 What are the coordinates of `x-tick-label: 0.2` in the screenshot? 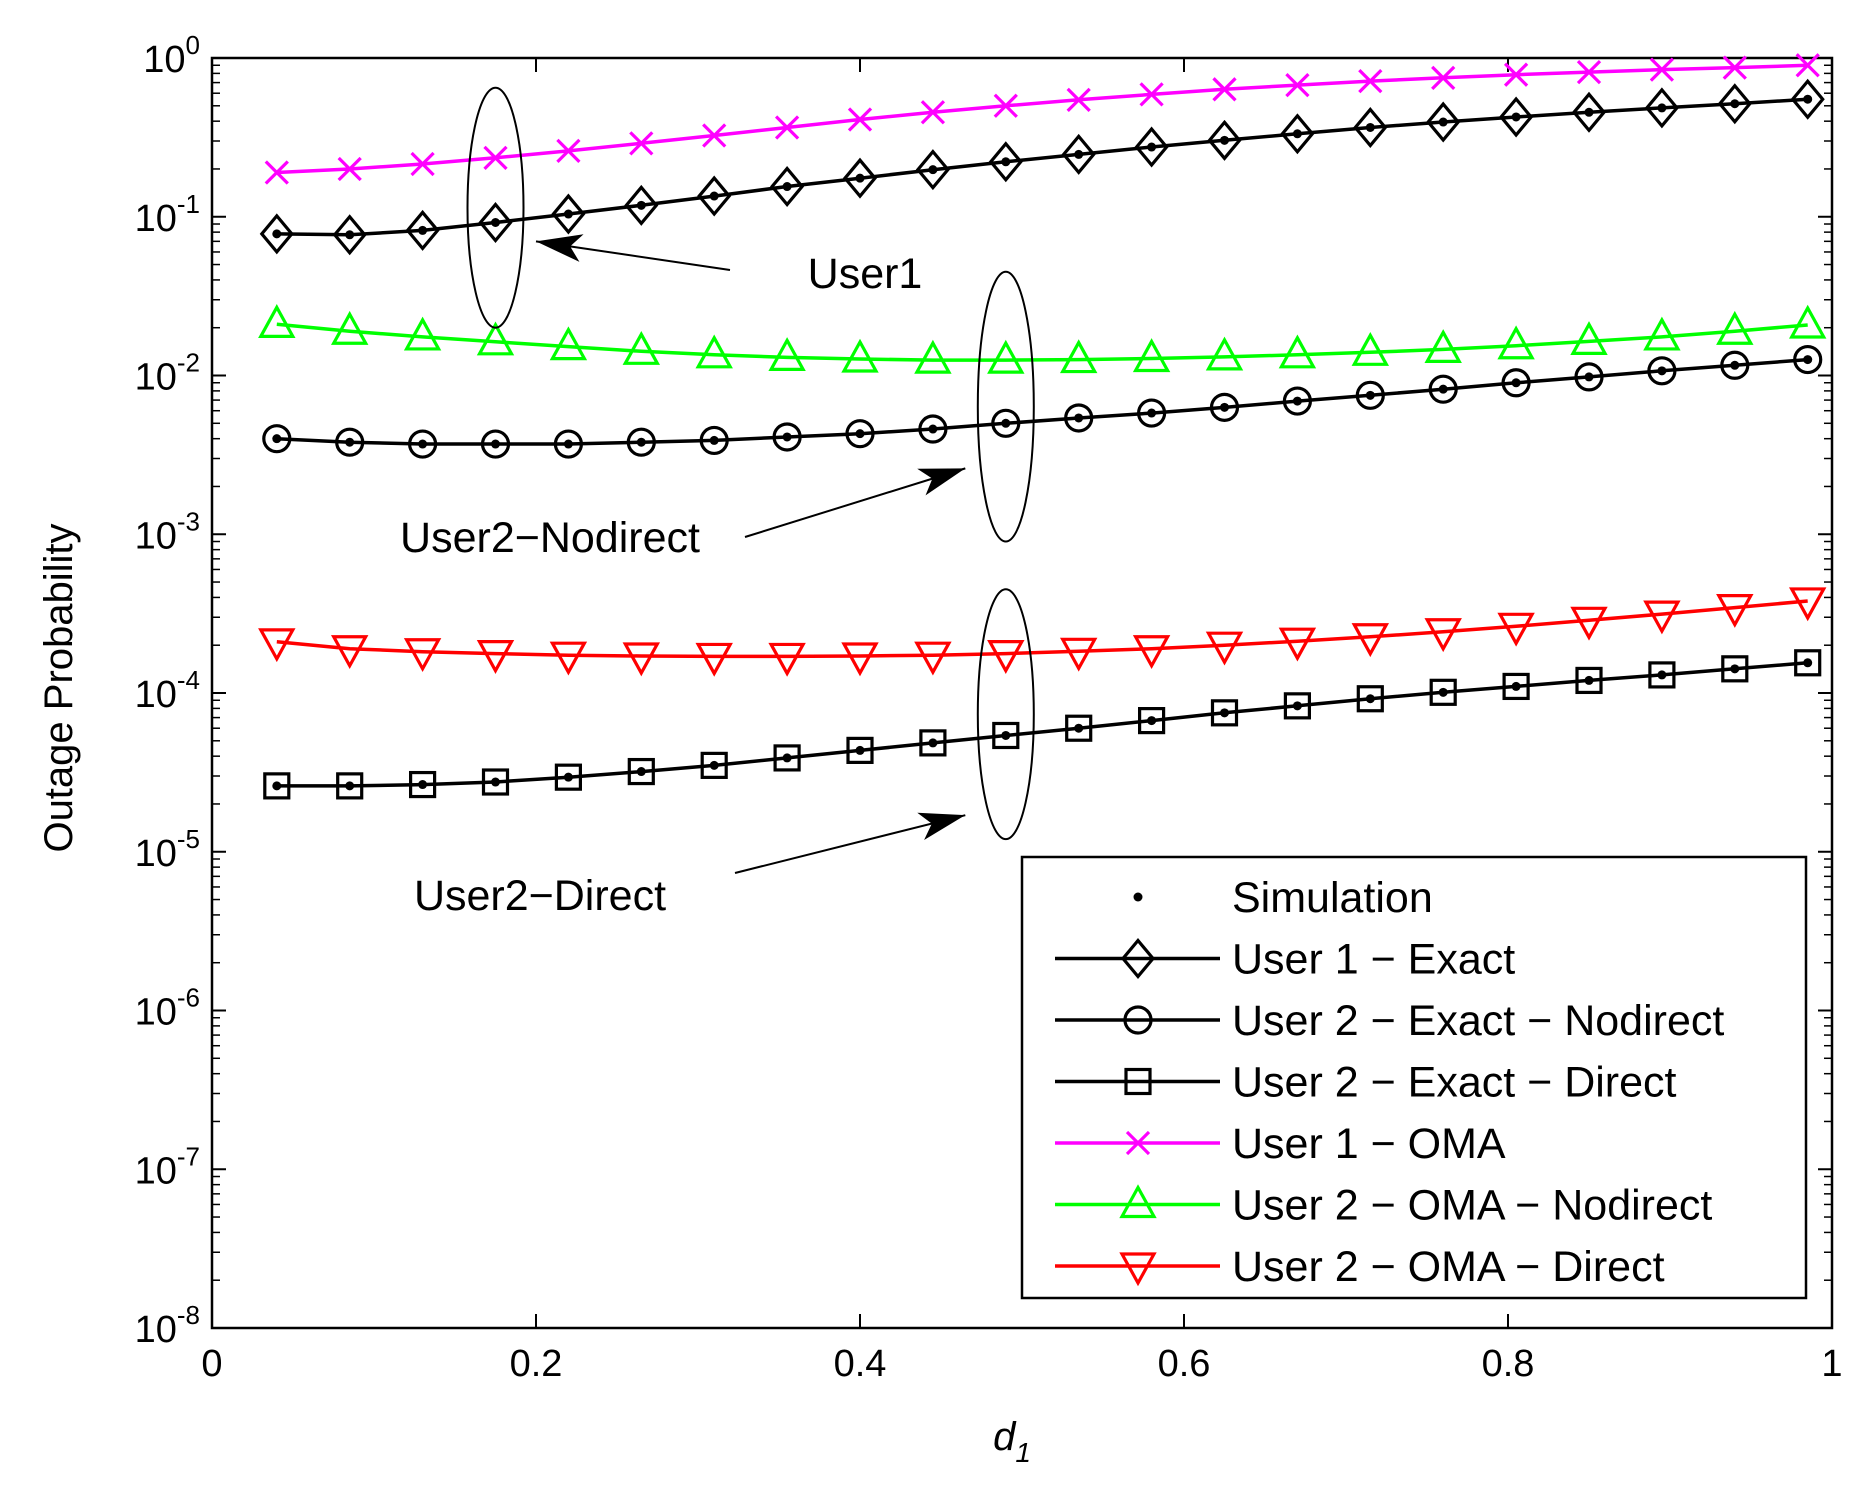 It's located at (536, 1364).